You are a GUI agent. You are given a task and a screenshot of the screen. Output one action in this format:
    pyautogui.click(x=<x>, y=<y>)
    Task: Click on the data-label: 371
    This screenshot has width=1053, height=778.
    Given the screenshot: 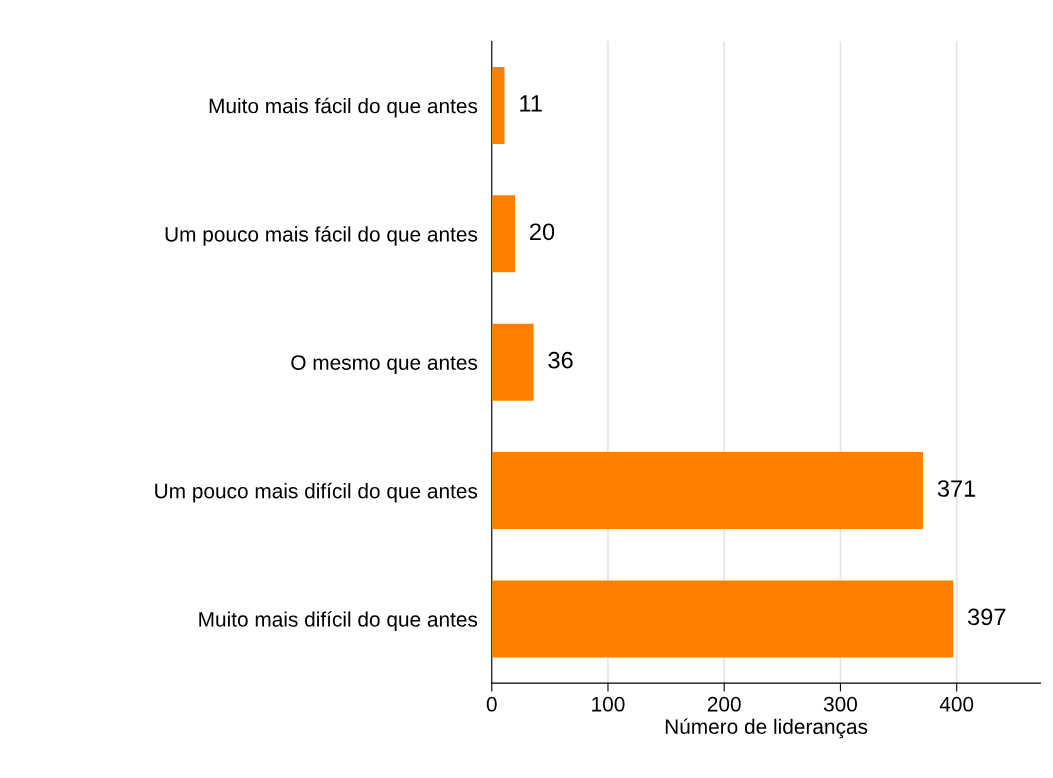 What is the action you would take?
    pyautogui.click(x=956, y=488)
    